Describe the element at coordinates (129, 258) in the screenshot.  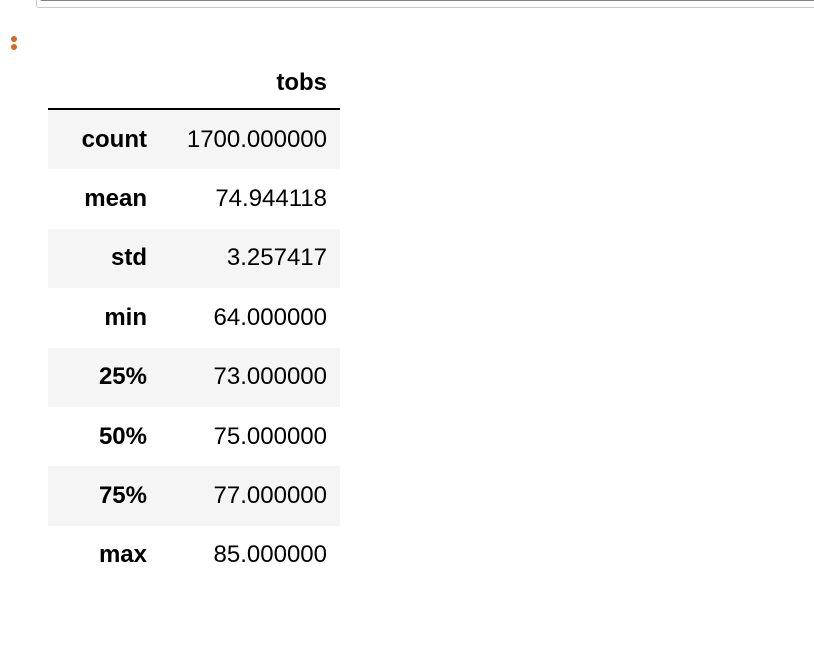
I see `row-label: std` at that location.